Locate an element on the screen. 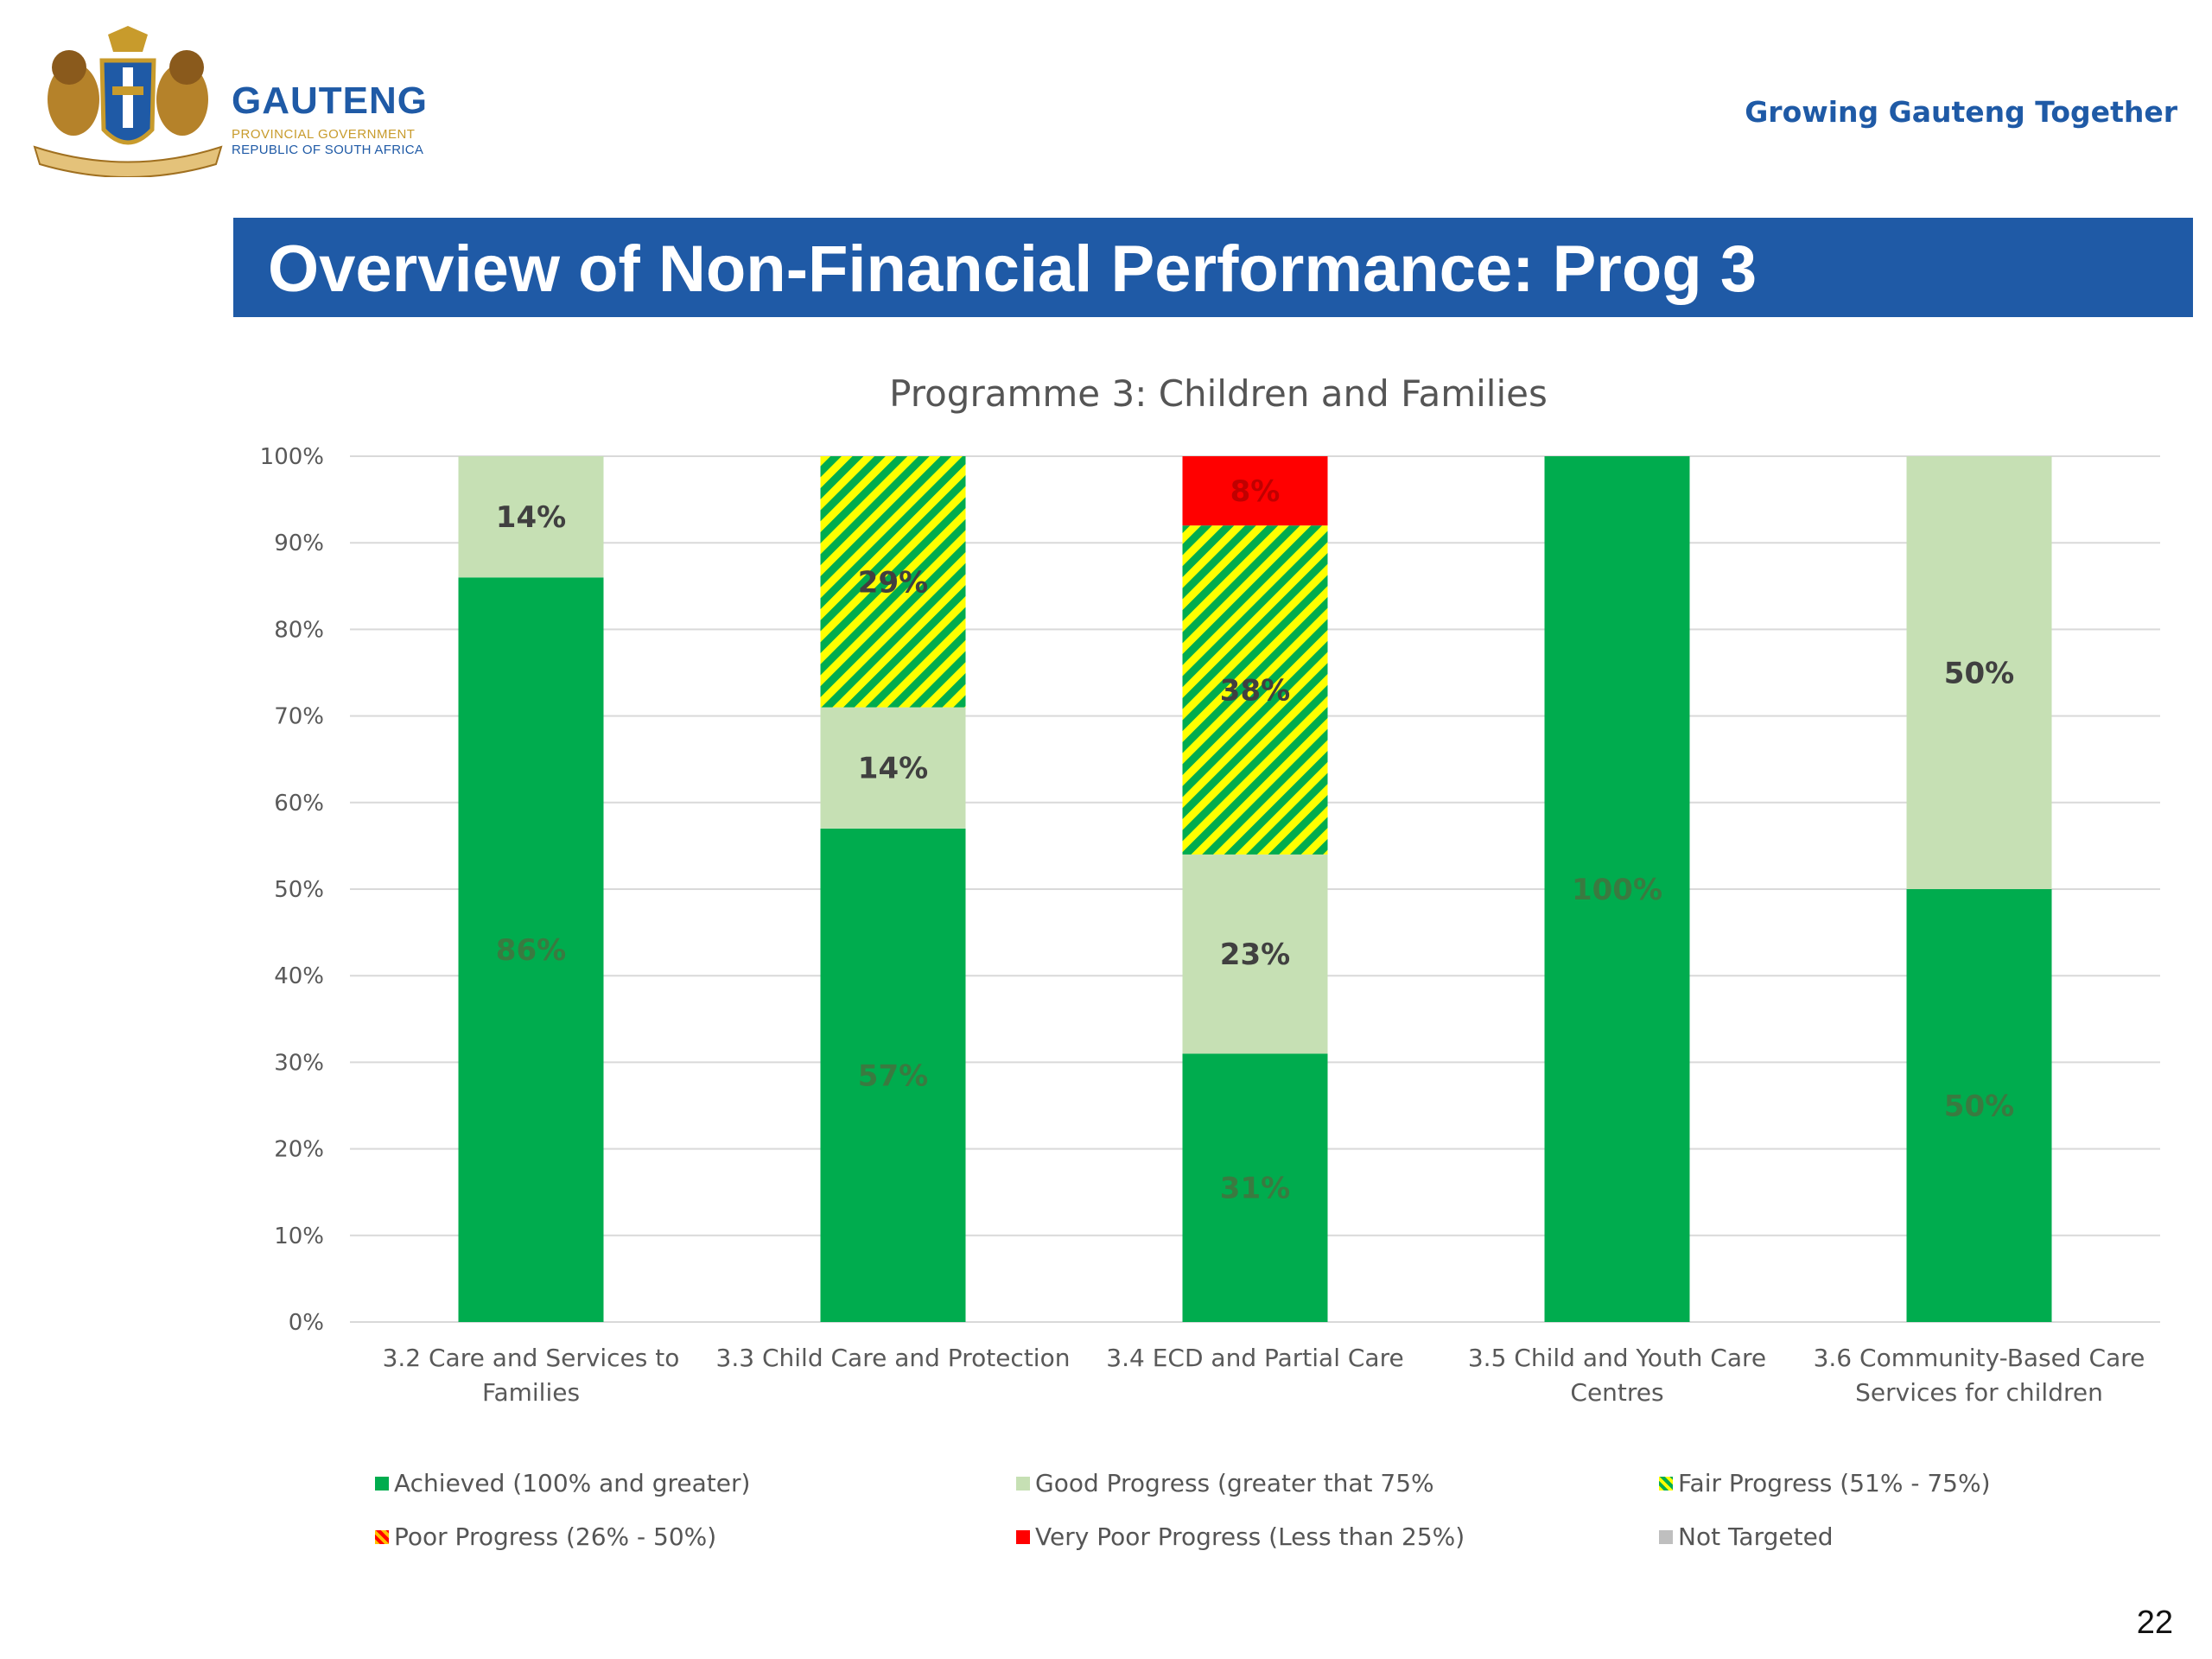  y-tick-label: 0% is located at coordinates (306, 1323).